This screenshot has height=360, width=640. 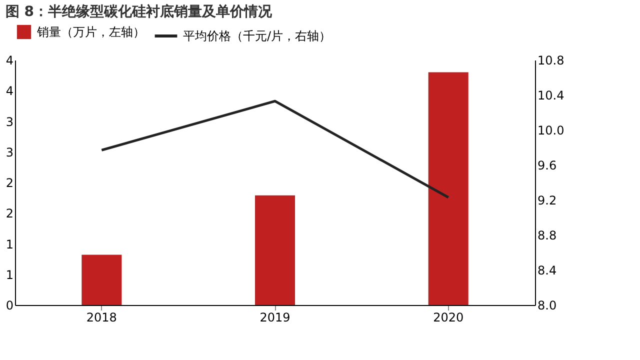 I want to click on y2-tick-label: 10.4, so click(x=551, y=95).